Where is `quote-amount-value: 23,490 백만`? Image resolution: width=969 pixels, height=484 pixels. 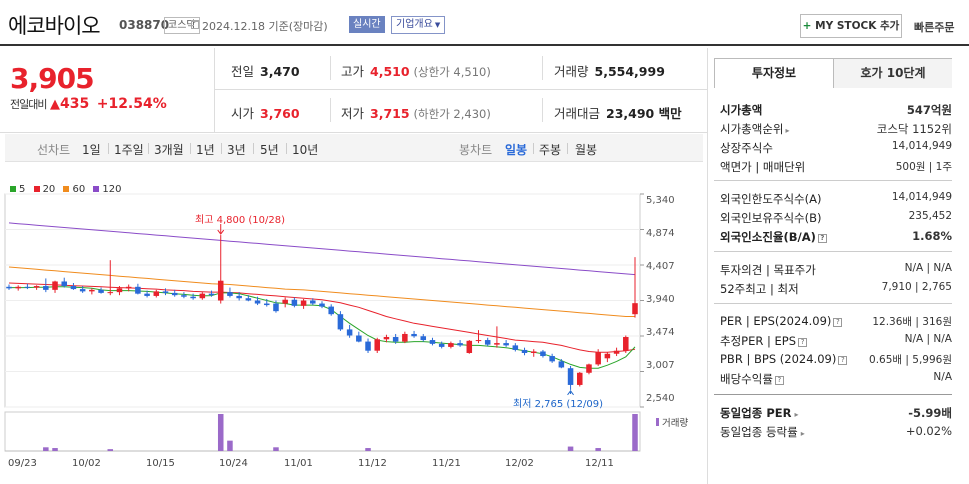 quote-amount-value: 23,490 백만 is located at coordinates (644, 113).